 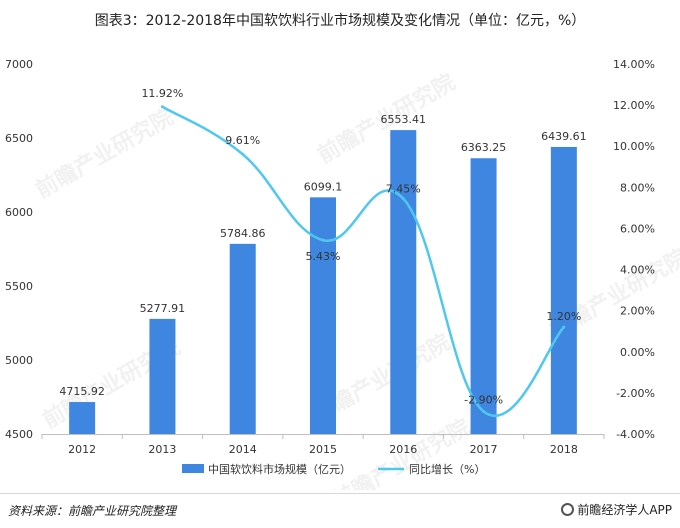 What do you see at coordinates (19, 360) in the screenshot?
I see `left-tick-1: 5000` at bounding box center [19, 360].